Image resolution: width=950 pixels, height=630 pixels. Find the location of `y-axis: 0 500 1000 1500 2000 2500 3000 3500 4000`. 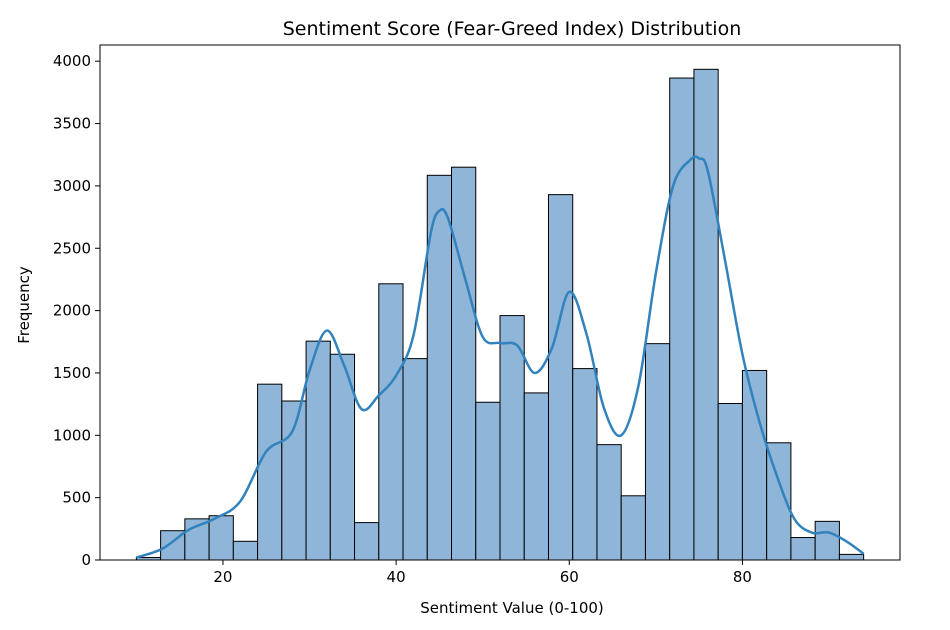

y-axis: 0 500 1000 1500 2000 2500 3000 3500 4000 is located at coordinates (76, 310).